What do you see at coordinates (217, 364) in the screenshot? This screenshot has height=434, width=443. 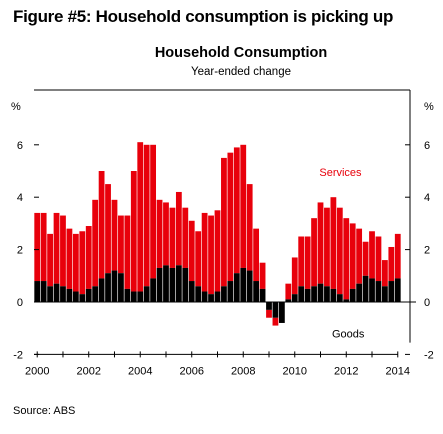 I see `x-axis-ticks: 2000 2002 2004 2006 2008 2010 2012 2014` at bounding box center [217, 364].